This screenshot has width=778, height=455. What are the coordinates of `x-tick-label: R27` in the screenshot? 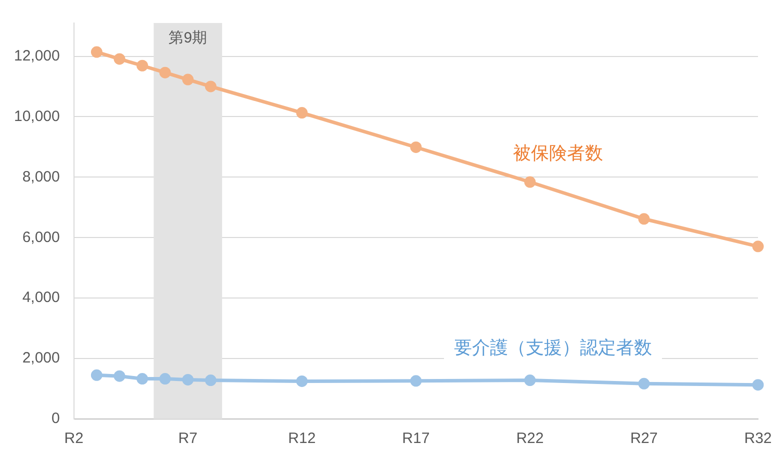 It's located at (644, 439).